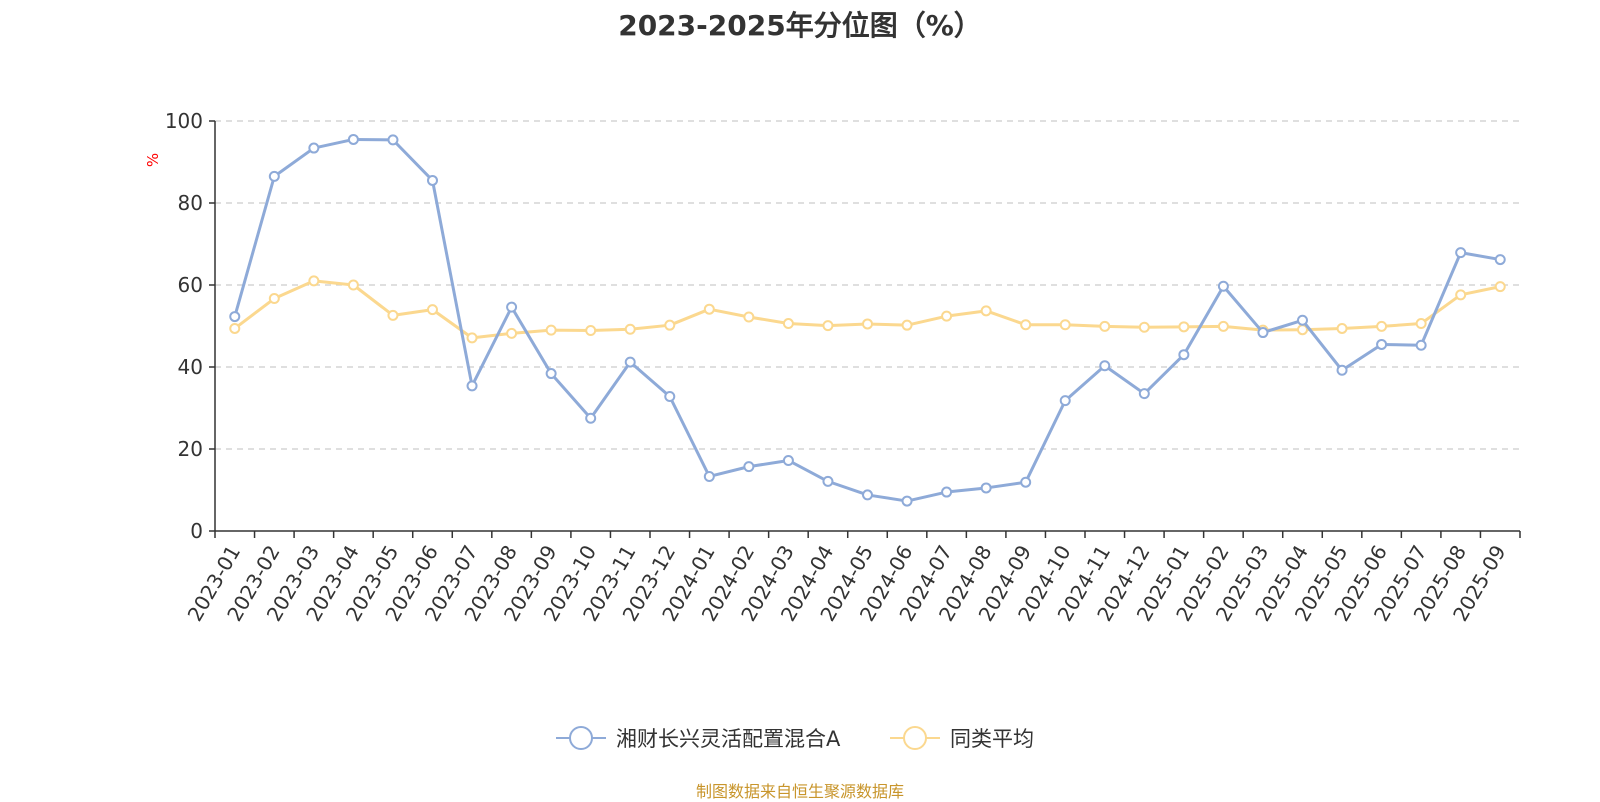 This screenshot has width=1600, height=802. What do you see at coordinates (190, 367) in the screenshot?
I see `y-tick-label: 40` at bounding box center [190, 367].